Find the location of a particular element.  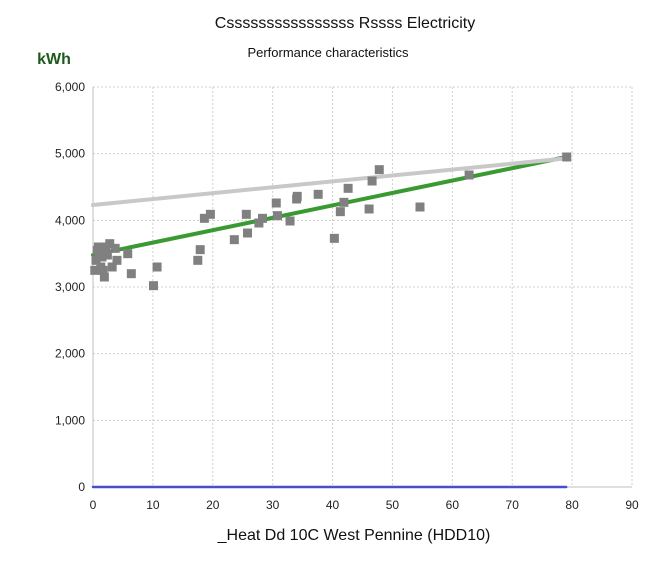

x-tick-label: 80 is located at coordinates (572, 505).